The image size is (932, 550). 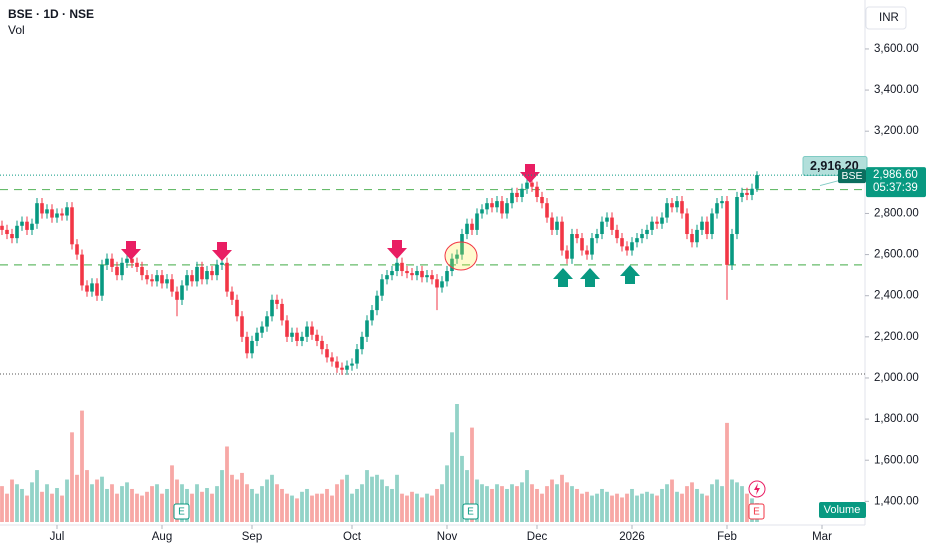 What do you see at coordinates (461, 256) in the screenshot?
I see `highlight-circle` at bounding box center [461, 256].